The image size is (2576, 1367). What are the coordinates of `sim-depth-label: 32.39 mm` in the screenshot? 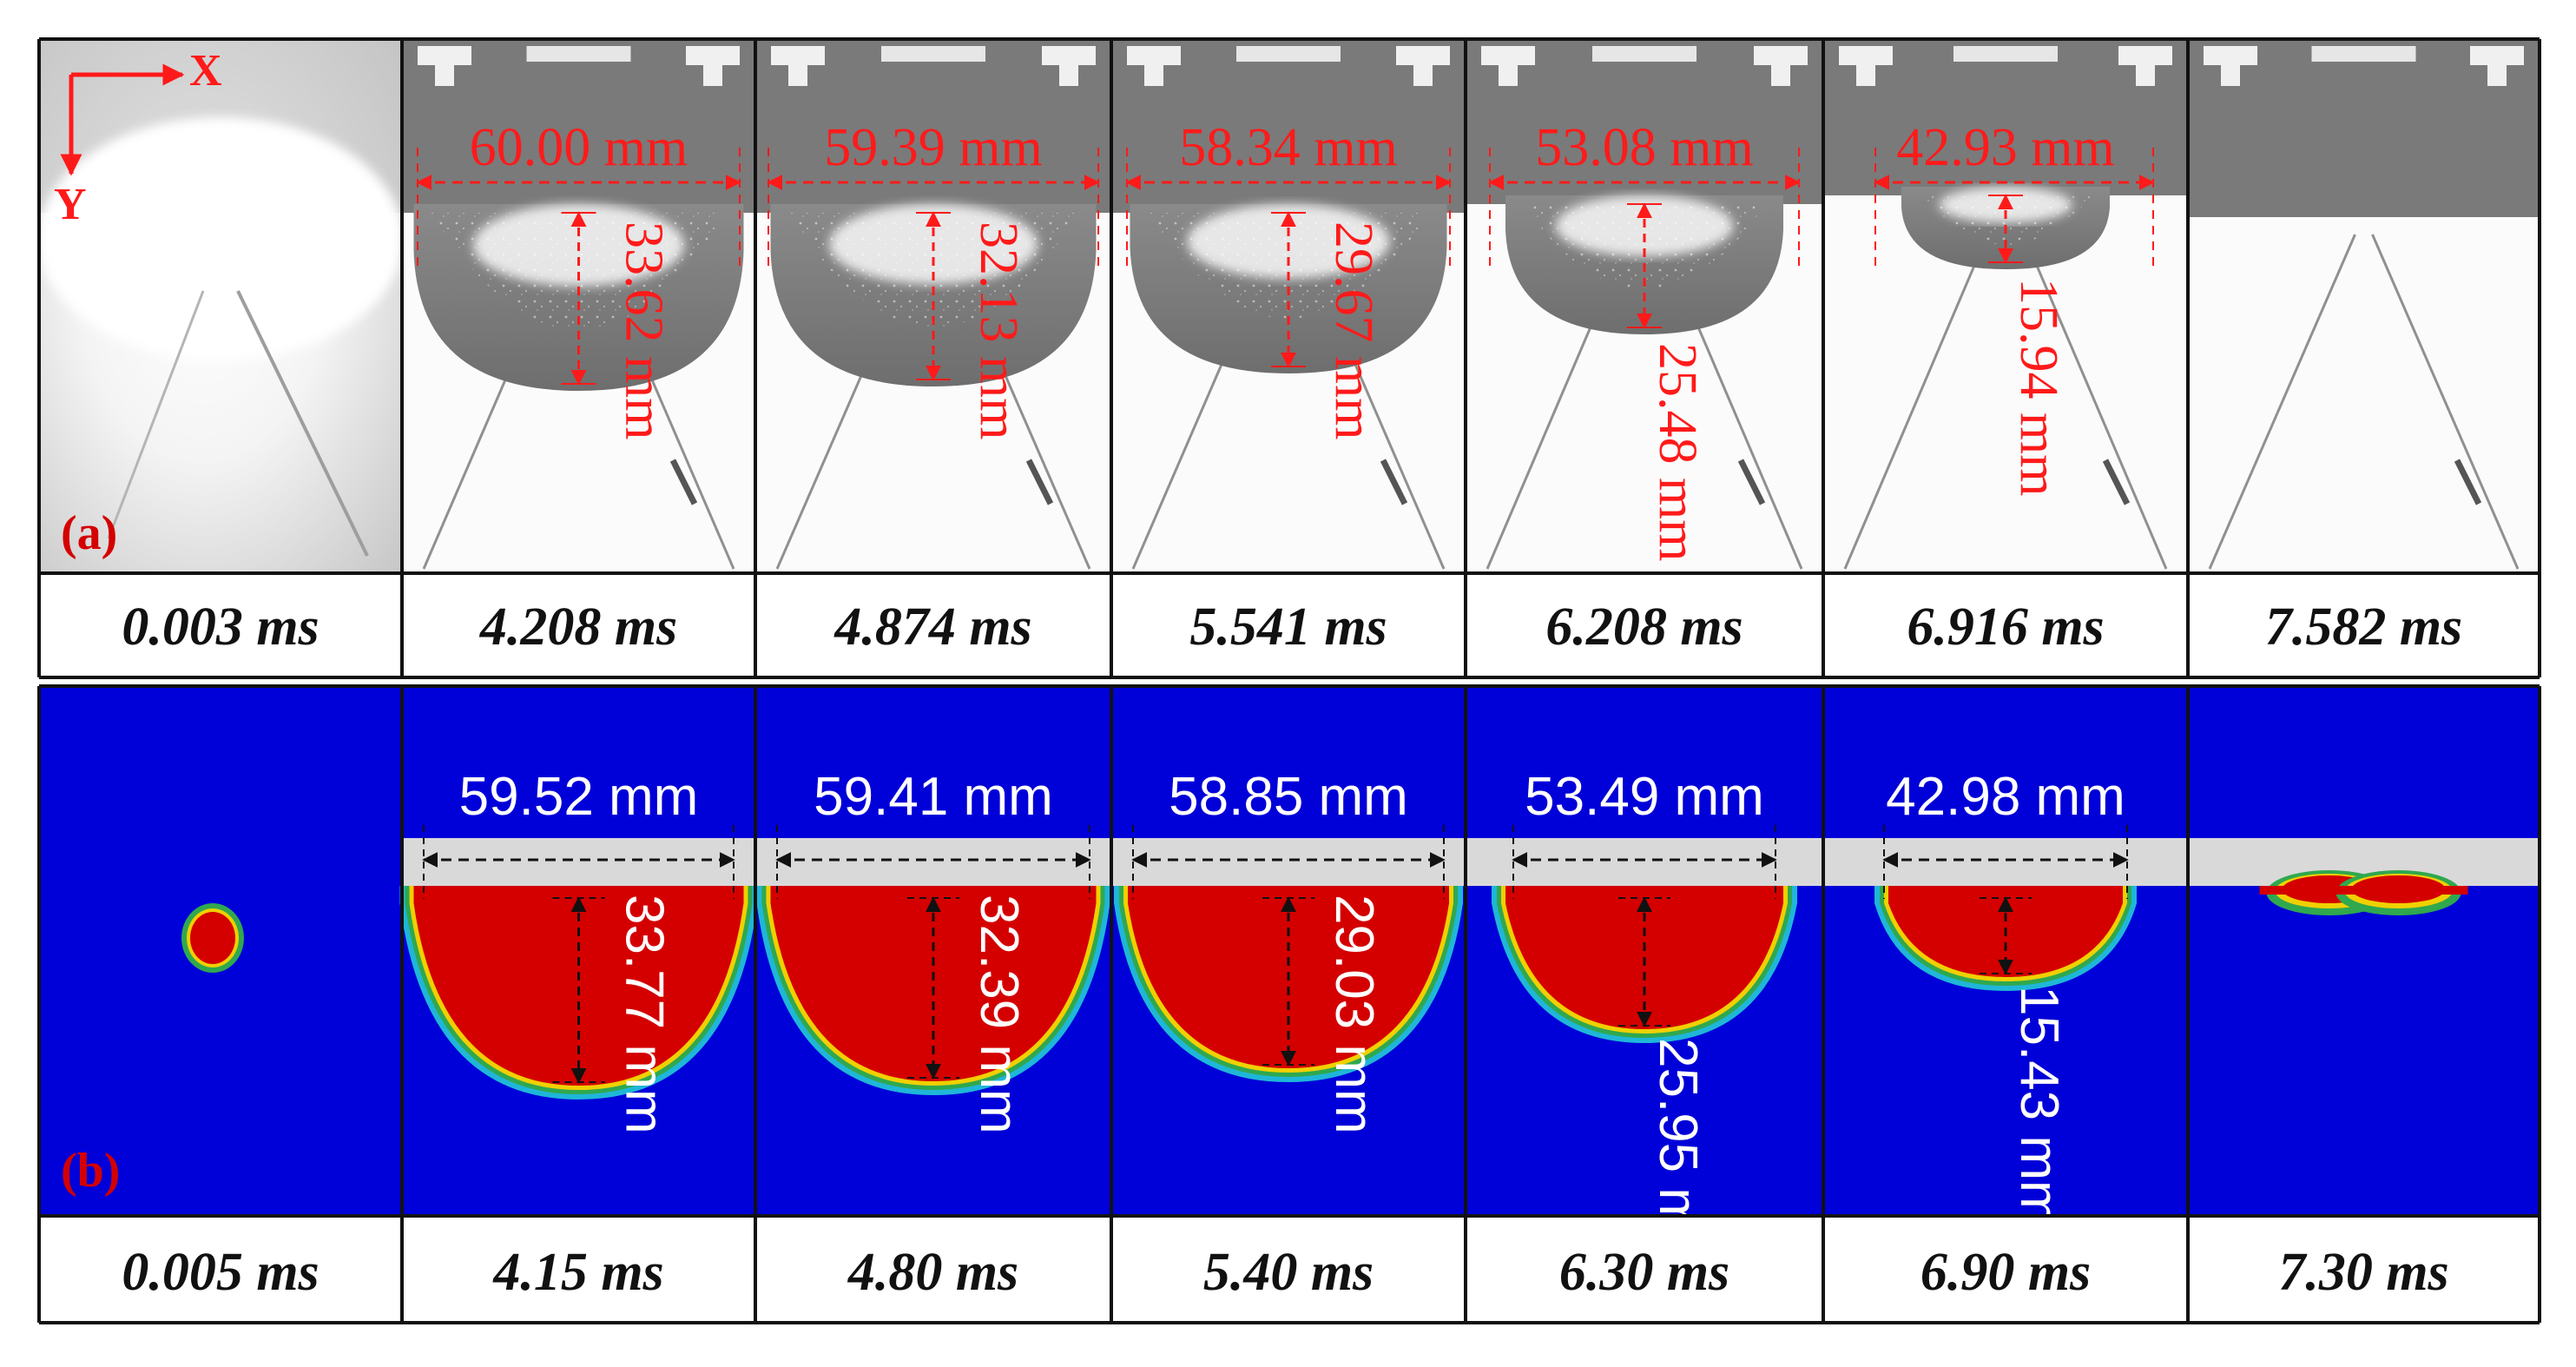 It's located at (999, 1014).